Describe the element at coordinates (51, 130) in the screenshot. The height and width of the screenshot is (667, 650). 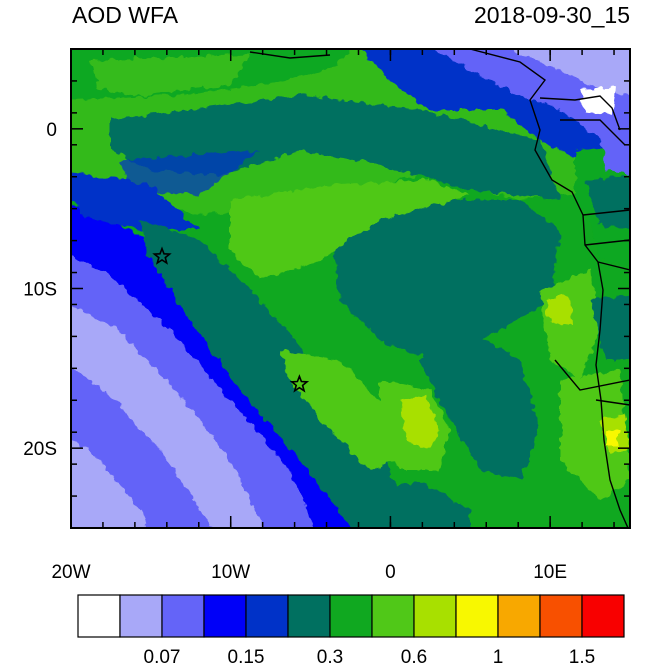
I see `y-tick-label: 0` at that location.